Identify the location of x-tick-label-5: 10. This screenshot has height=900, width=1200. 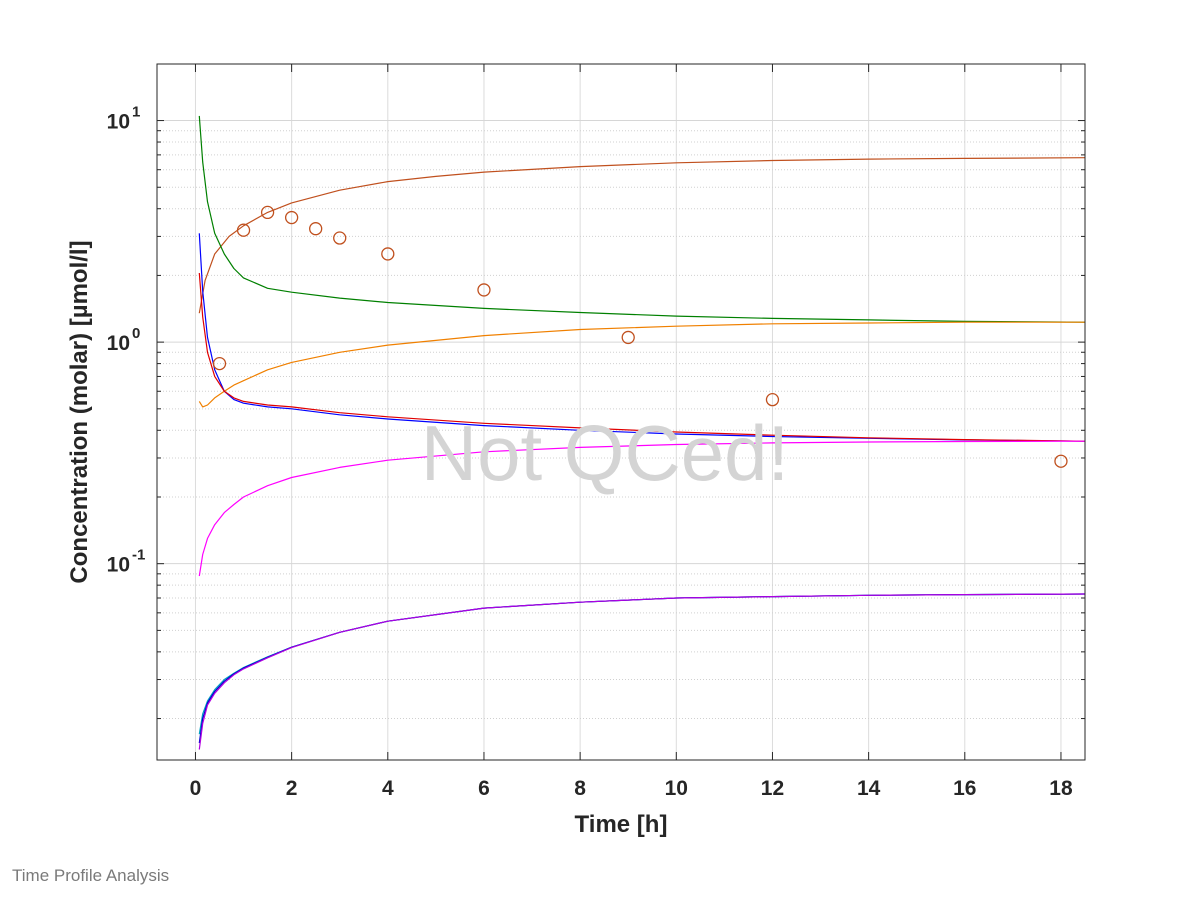
(676, 788).